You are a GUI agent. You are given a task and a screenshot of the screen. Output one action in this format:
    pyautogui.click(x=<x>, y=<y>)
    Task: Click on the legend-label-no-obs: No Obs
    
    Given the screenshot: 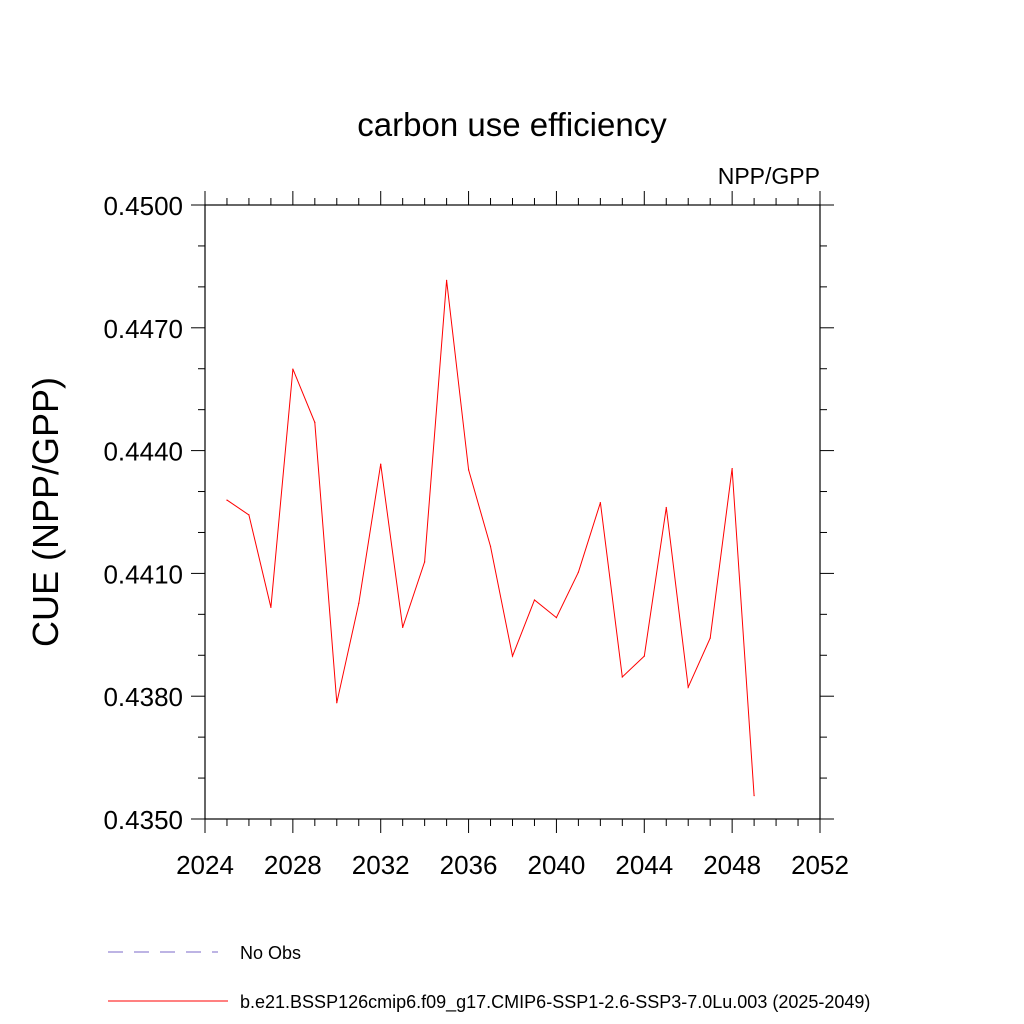 What is the action you would take?
    pyautogui.click(x=270, y=953)
    